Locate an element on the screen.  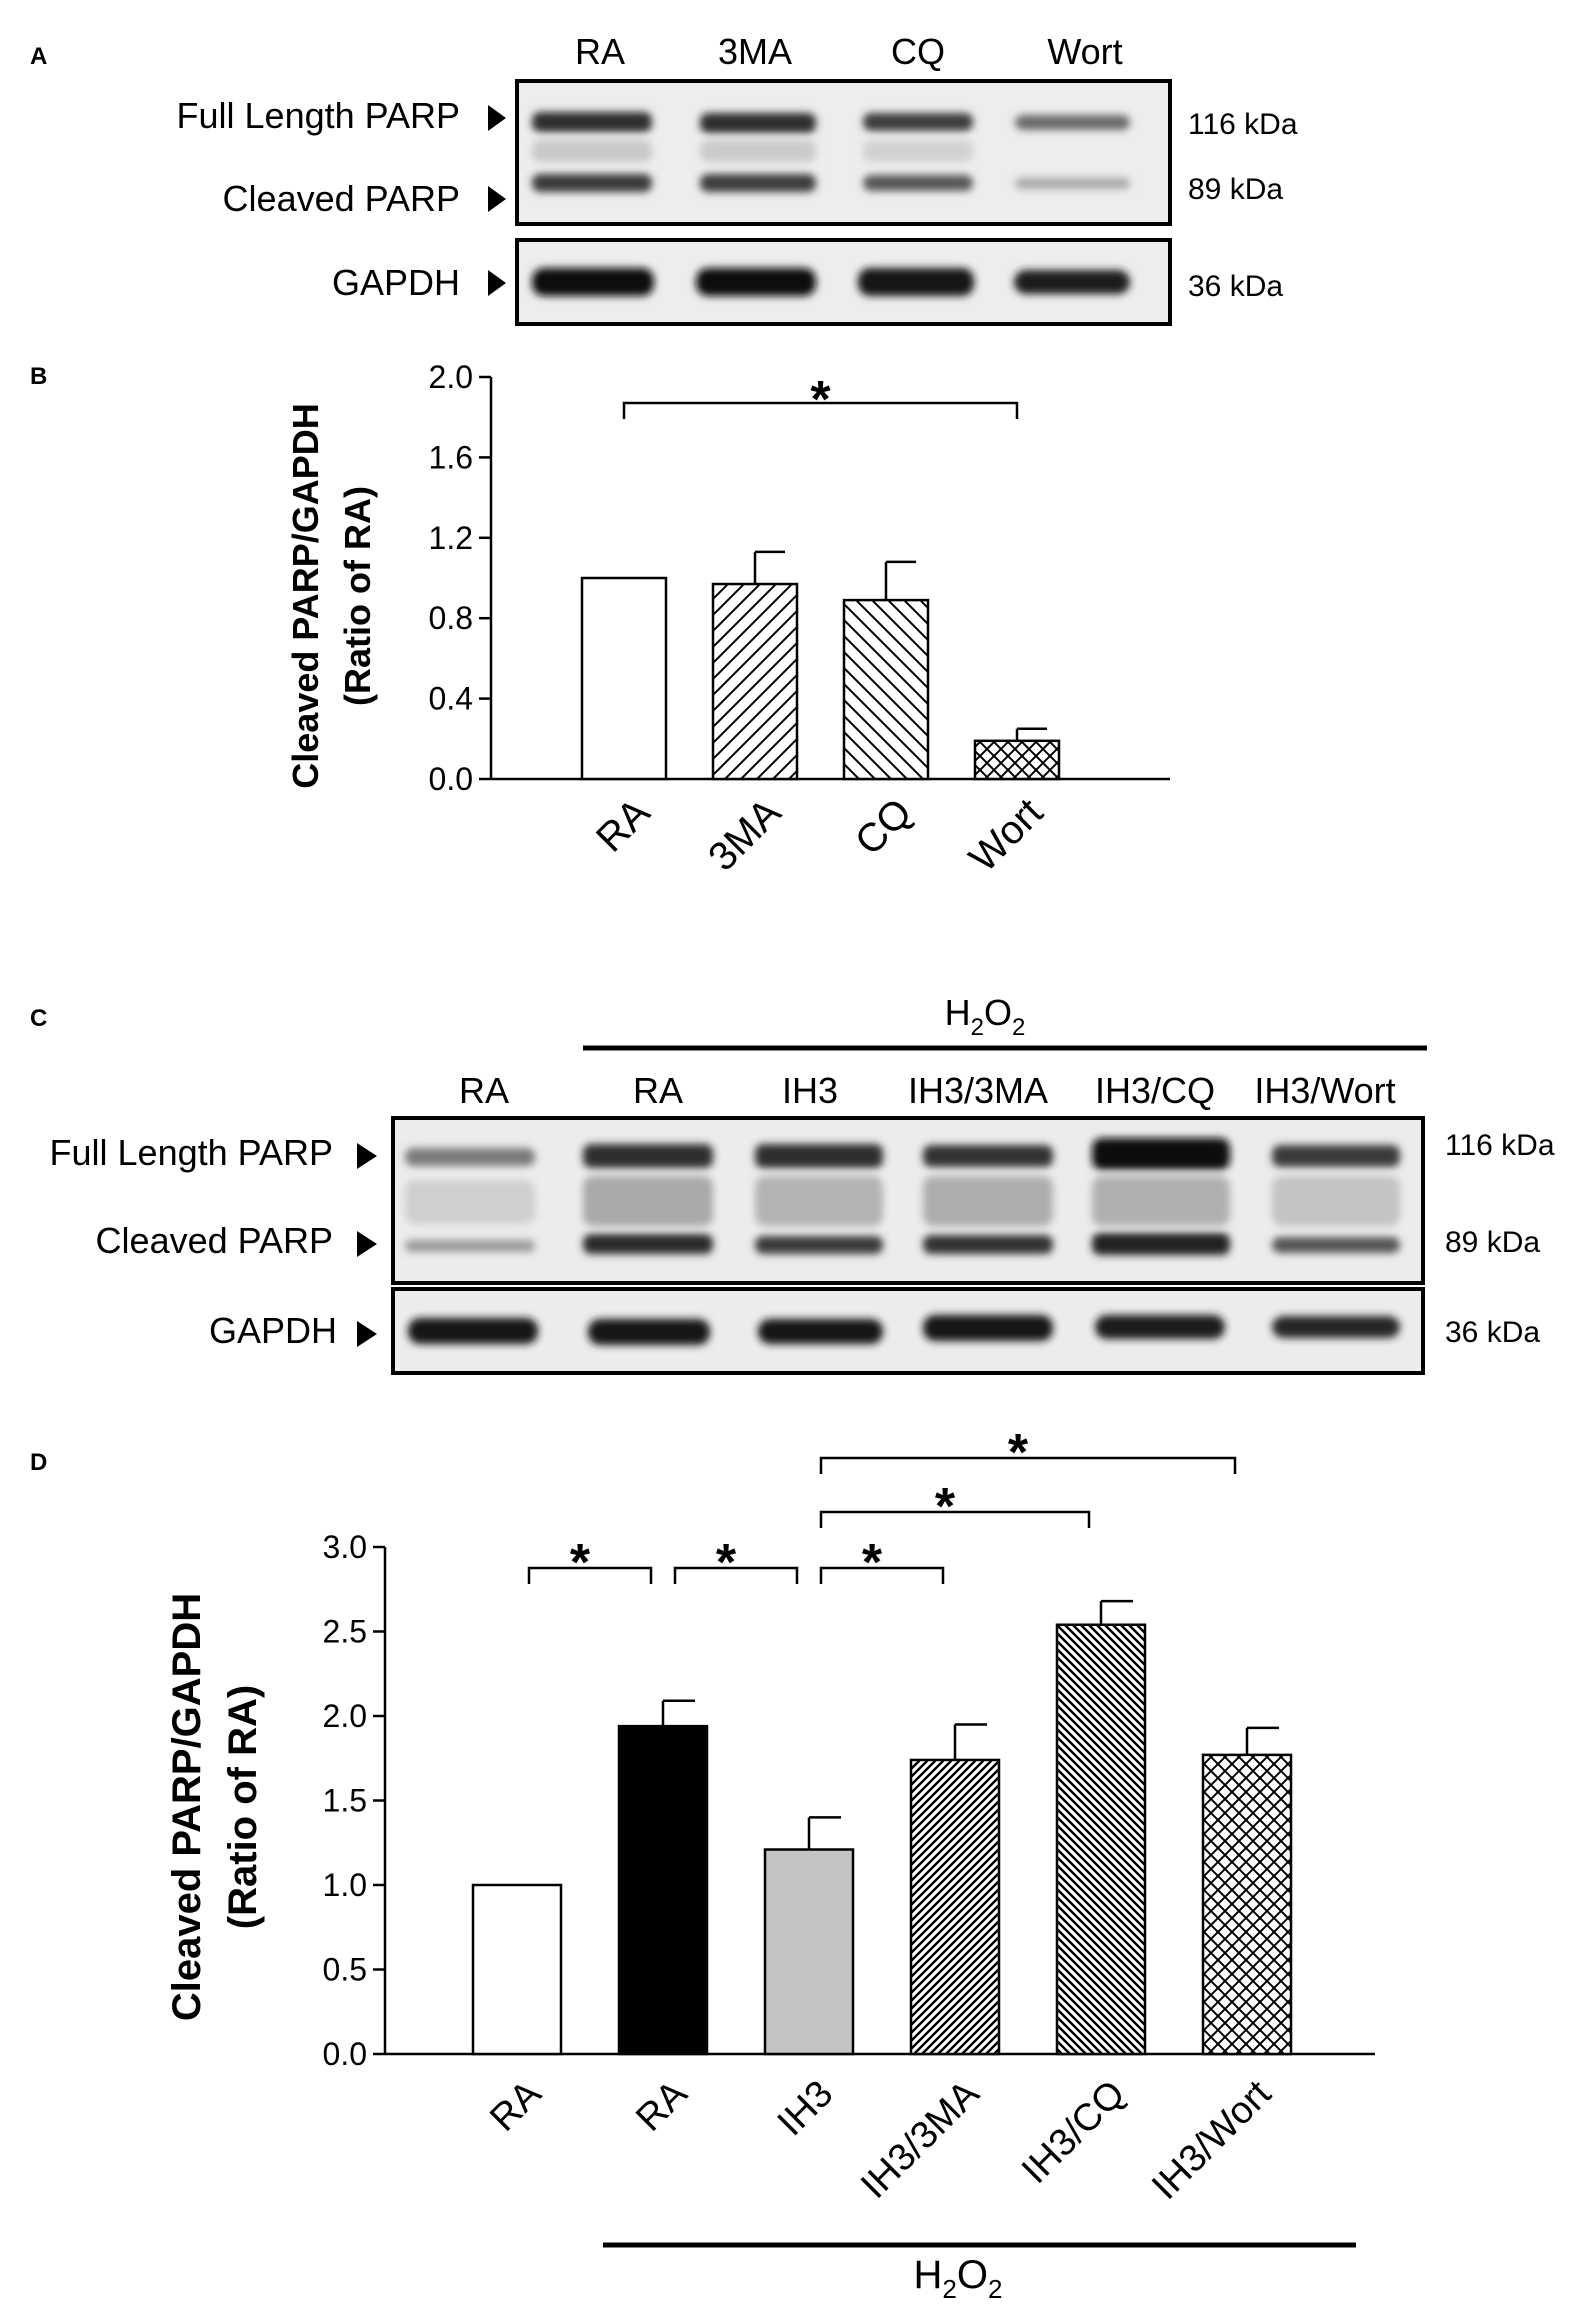
x-tick-label: IH3/Wort is located at coordinates (1212, 2140).